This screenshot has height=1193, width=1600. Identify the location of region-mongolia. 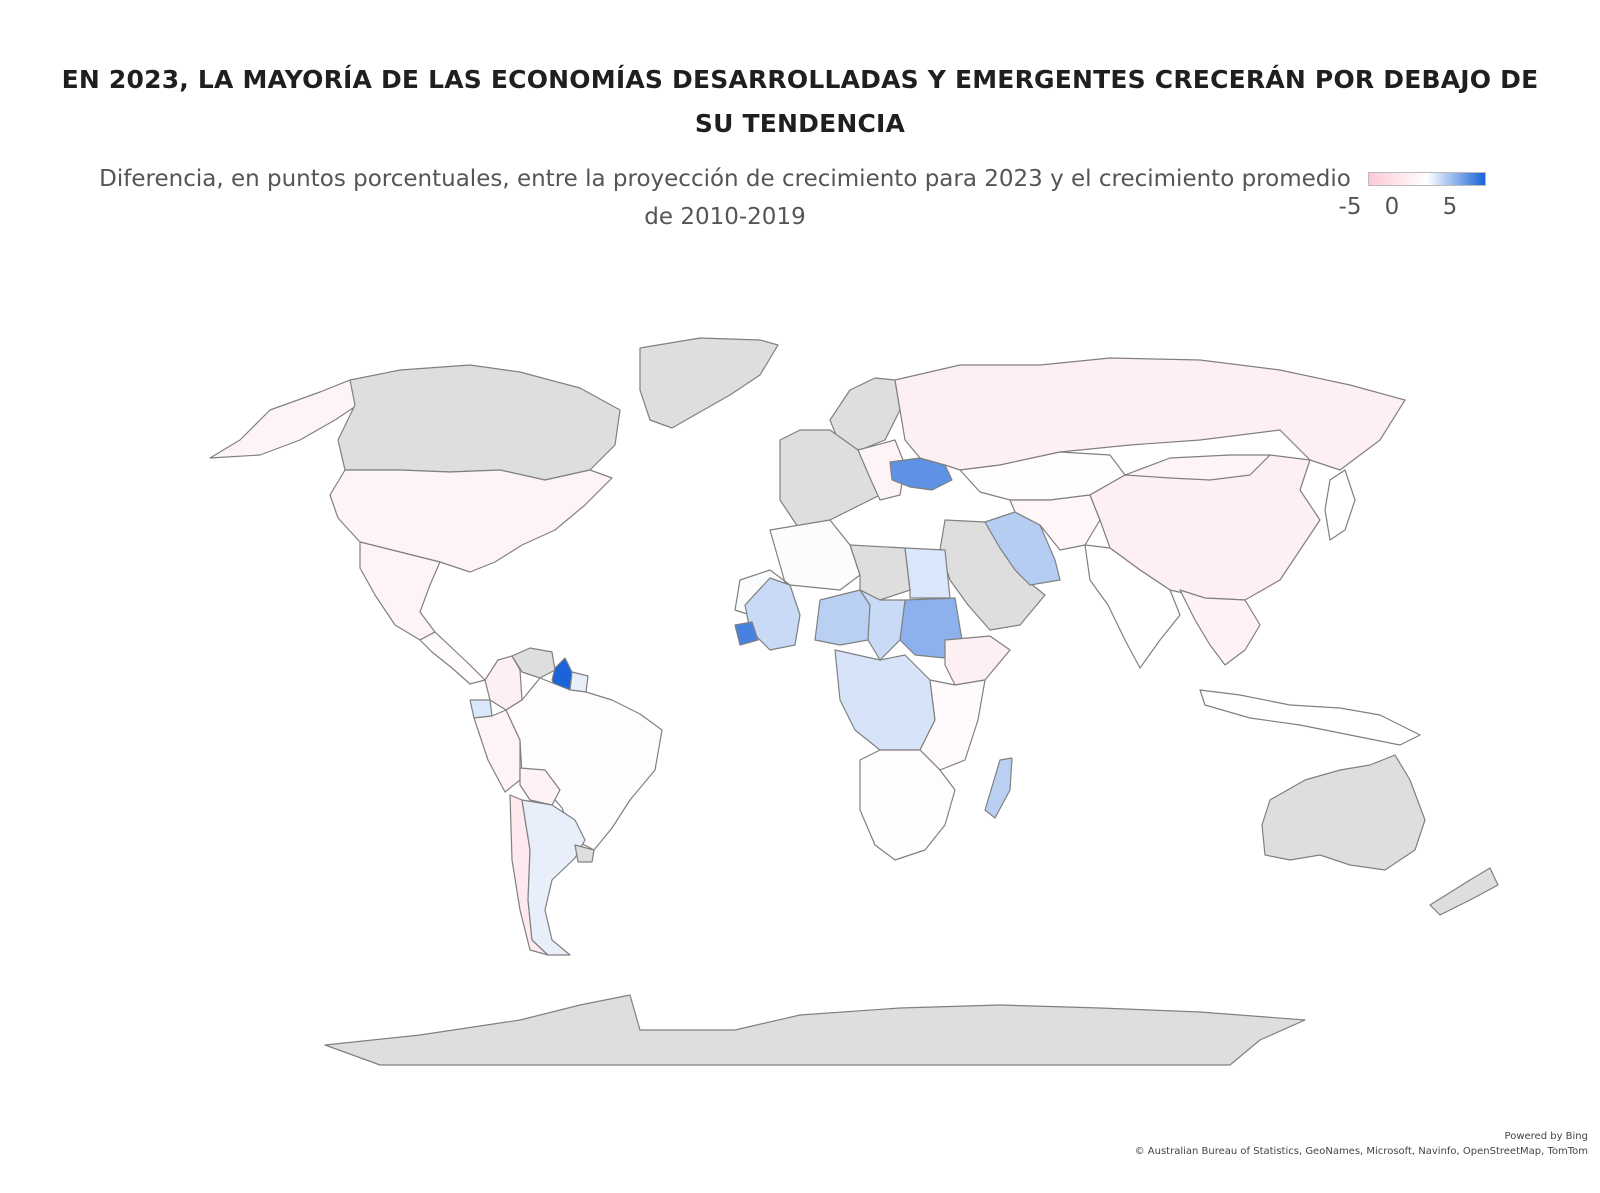
(1197, 467).